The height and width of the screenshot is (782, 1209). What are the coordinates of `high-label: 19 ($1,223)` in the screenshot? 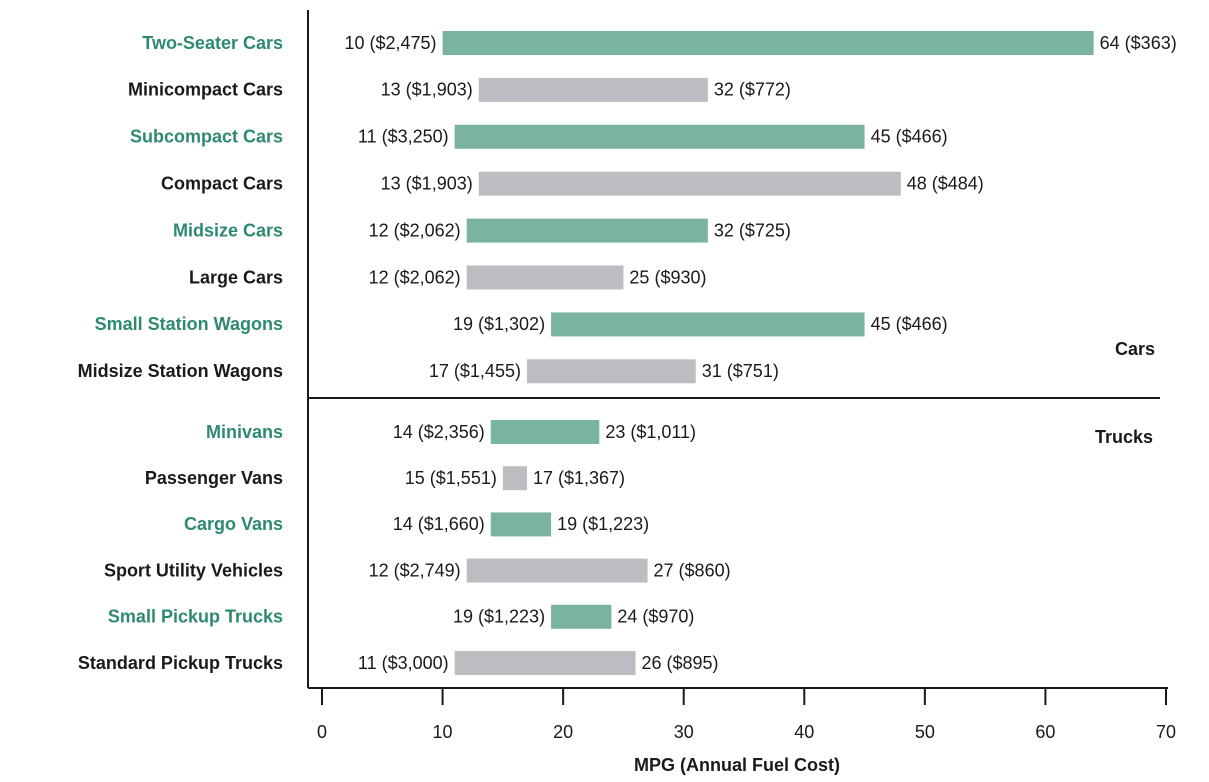 It's located at (603, 524).